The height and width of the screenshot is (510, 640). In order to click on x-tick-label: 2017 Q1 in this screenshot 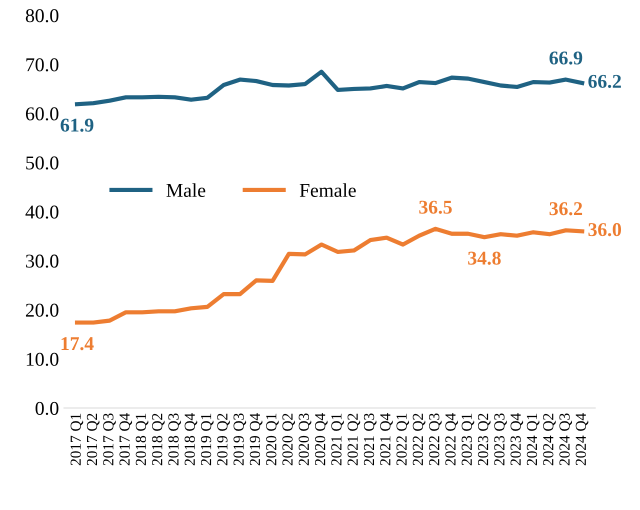, I will do `click(77, 440)`.